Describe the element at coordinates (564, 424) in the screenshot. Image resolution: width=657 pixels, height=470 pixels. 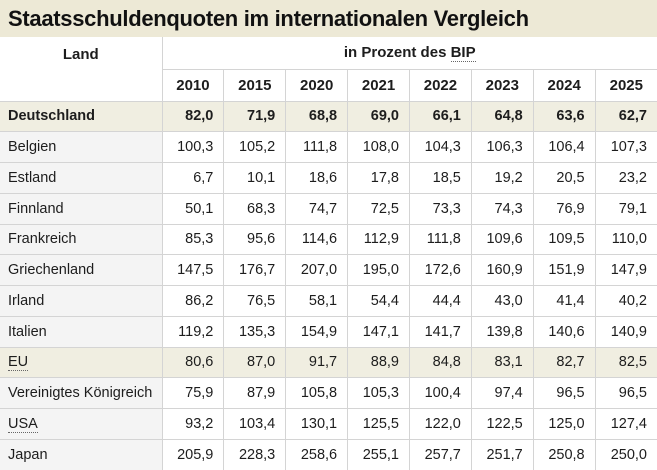
I see `value-cell: 125,0` at that location.